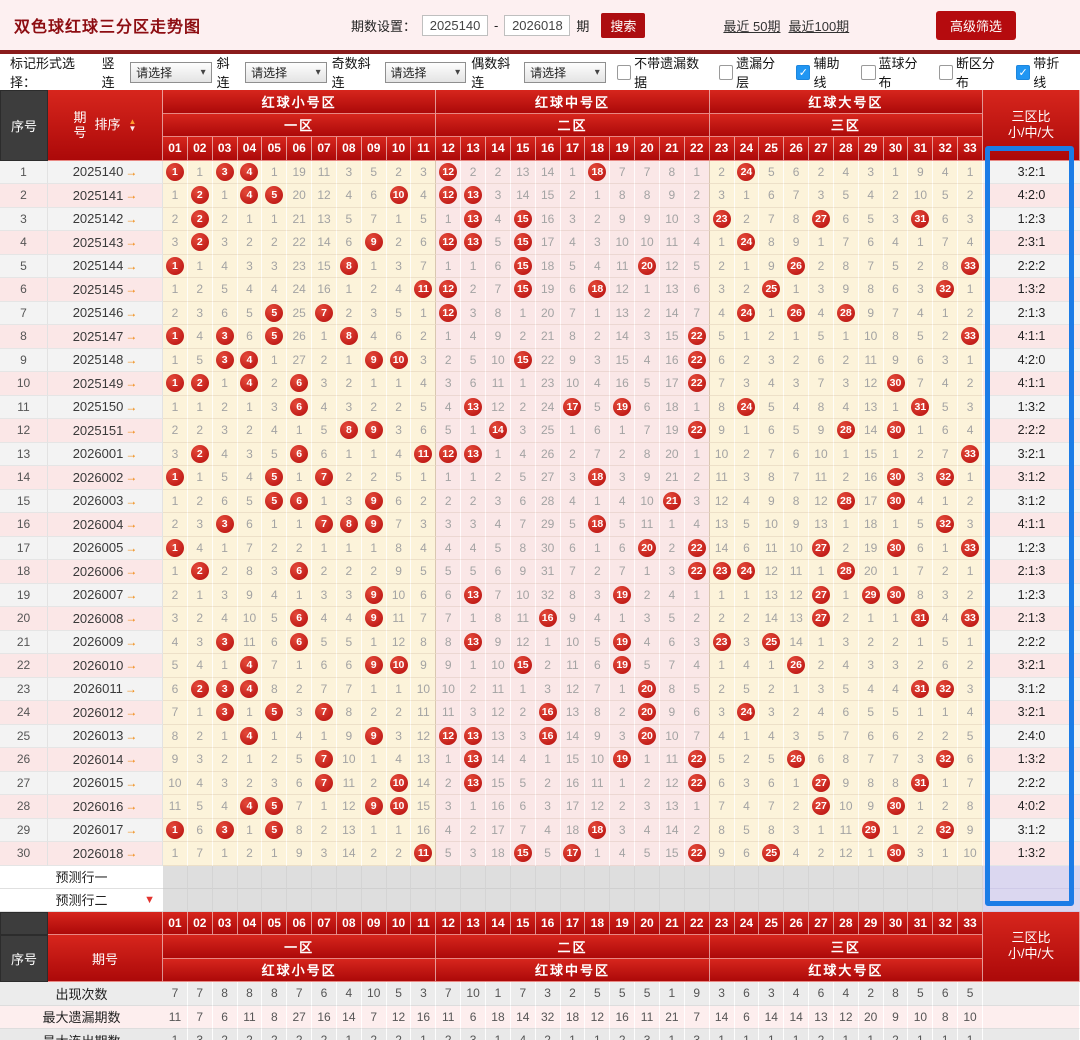 This screenshot has height=1040, width=1080. Describe the element at coordinates (324, 478) in the screenshot. I see `ball-cell: 7` at that location.